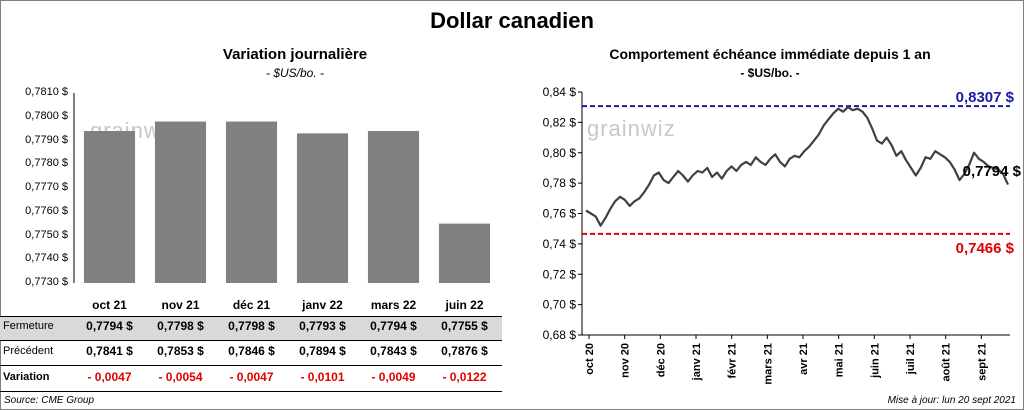  Describe the element at coordinates (46, 139) in the screenshot. I see `bar-y-tick-label: 0,7790 $` at that location.